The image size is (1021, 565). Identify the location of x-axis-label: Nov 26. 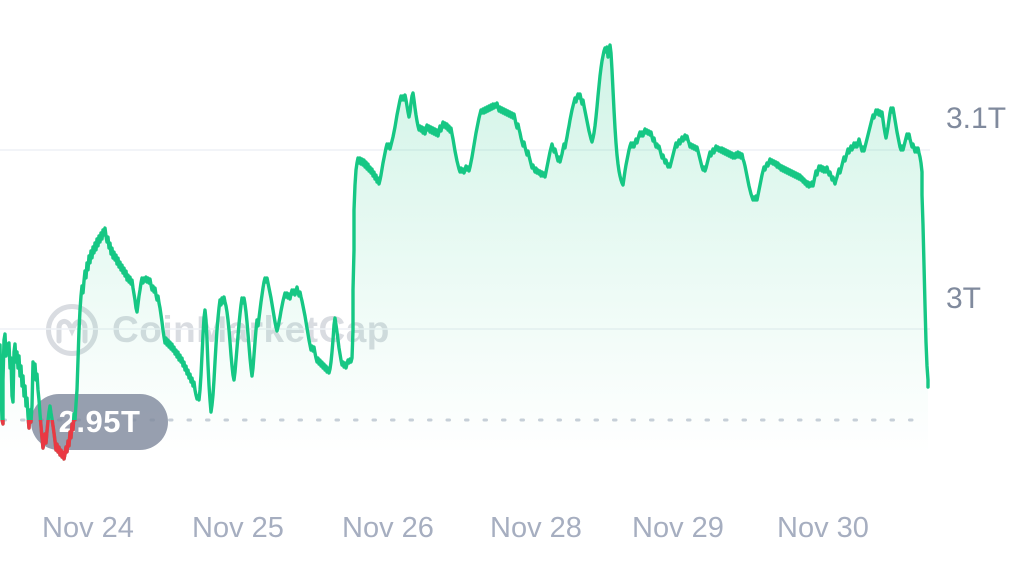
(388, 528).